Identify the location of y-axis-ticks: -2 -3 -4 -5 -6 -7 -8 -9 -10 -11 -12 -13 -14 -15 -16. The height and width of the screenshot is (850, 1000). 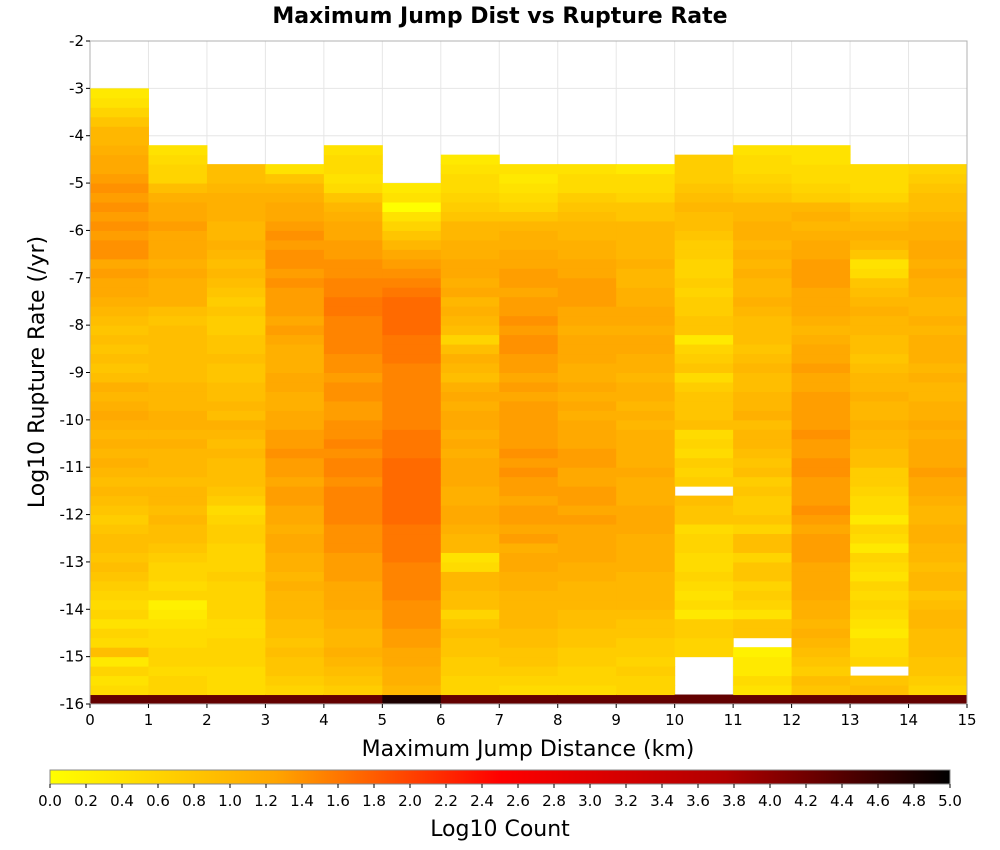
(75, 372).